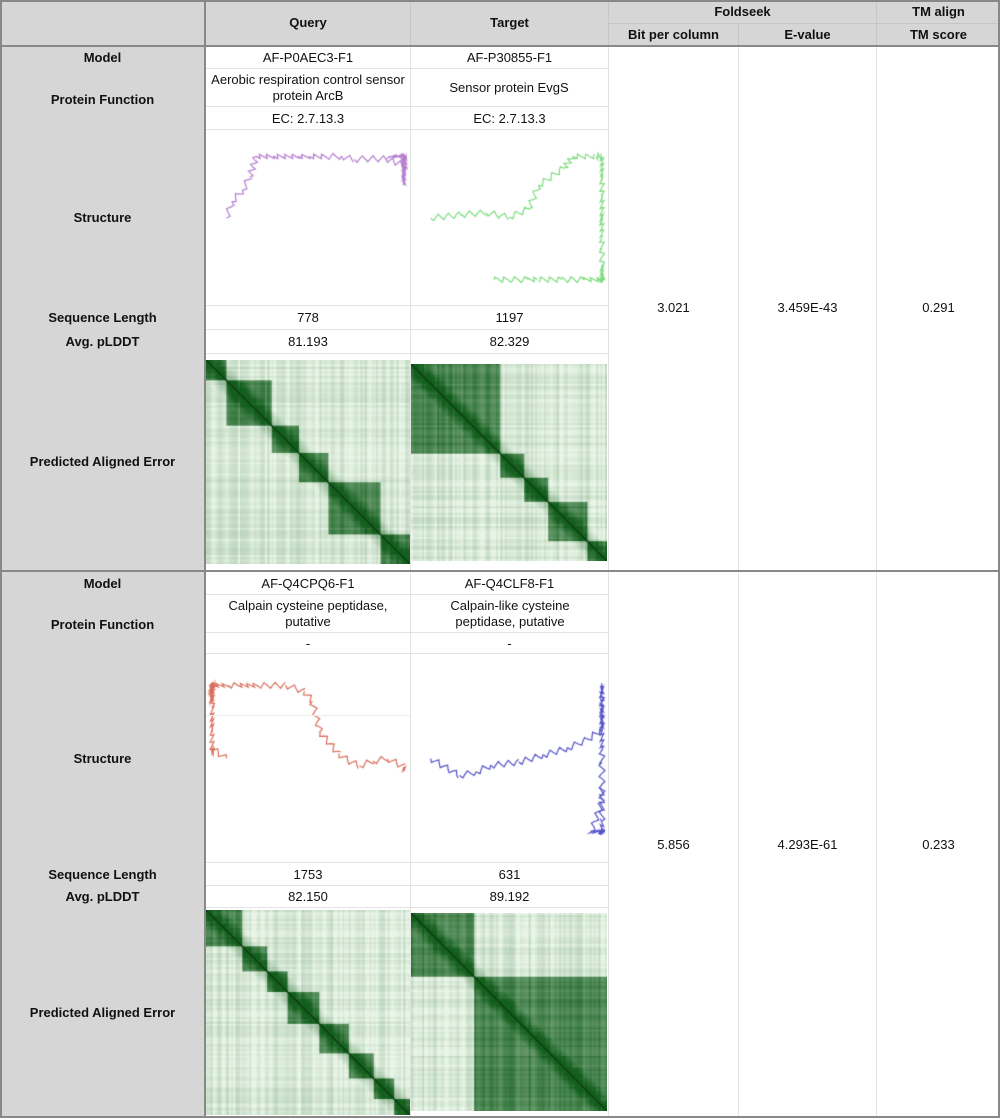 This screenshot has width=1000, height=1118. I want to click on query-sequence-length: 1753, so click(308, 874).